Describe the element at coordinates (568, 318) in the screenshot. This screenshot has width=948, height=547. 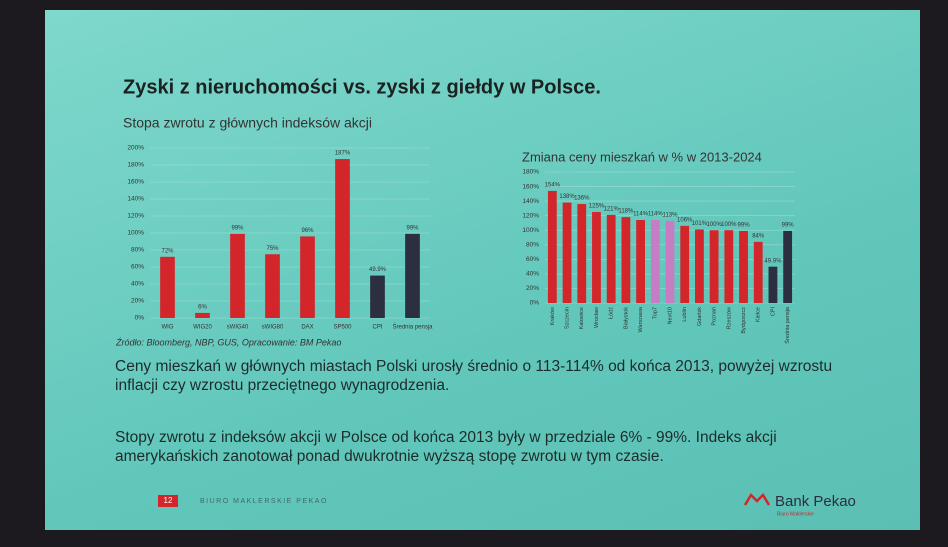
I see `x-tick-label: Szczecin` at that location.